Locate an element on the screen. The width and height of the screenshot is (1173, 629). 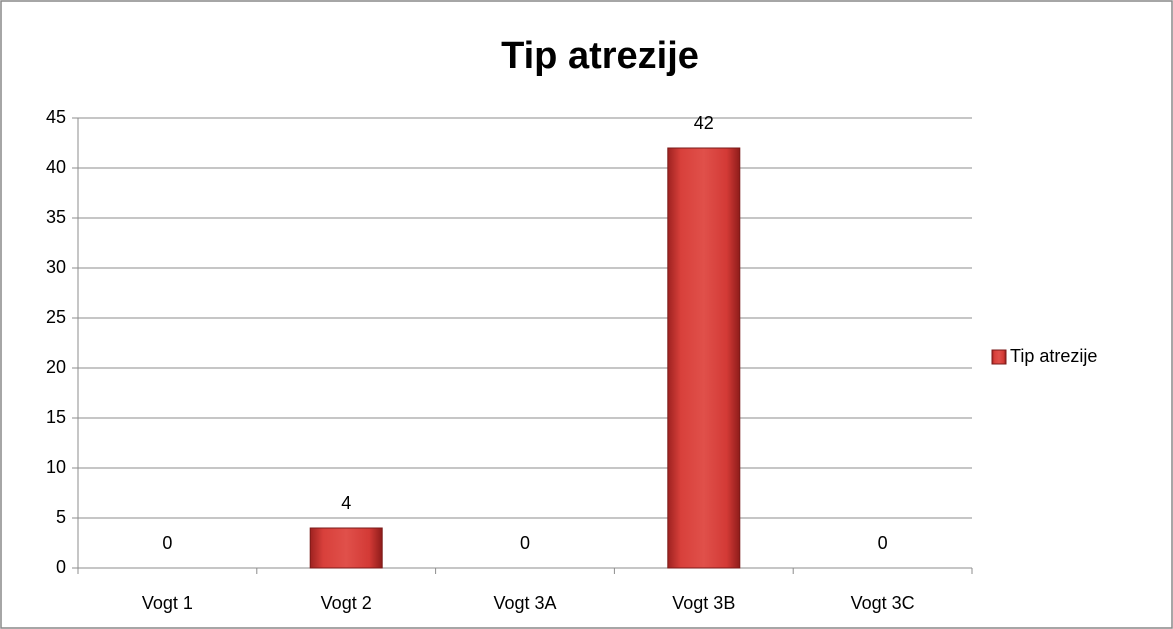
y-tick-label: 45 is located at coordinates (56, 117).